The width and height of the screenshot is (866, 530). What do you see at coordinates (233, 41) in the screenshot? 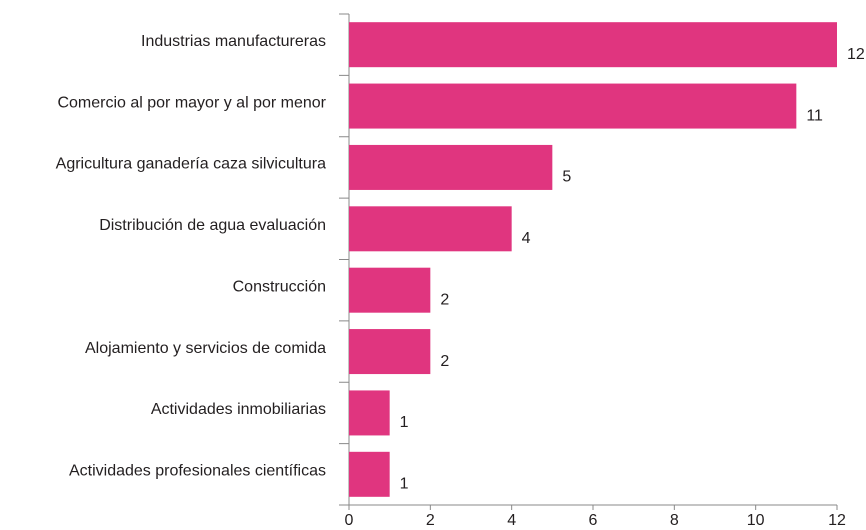
I see `y-tick-label: Industrias manufactureras` at bounding box center [233, 41].